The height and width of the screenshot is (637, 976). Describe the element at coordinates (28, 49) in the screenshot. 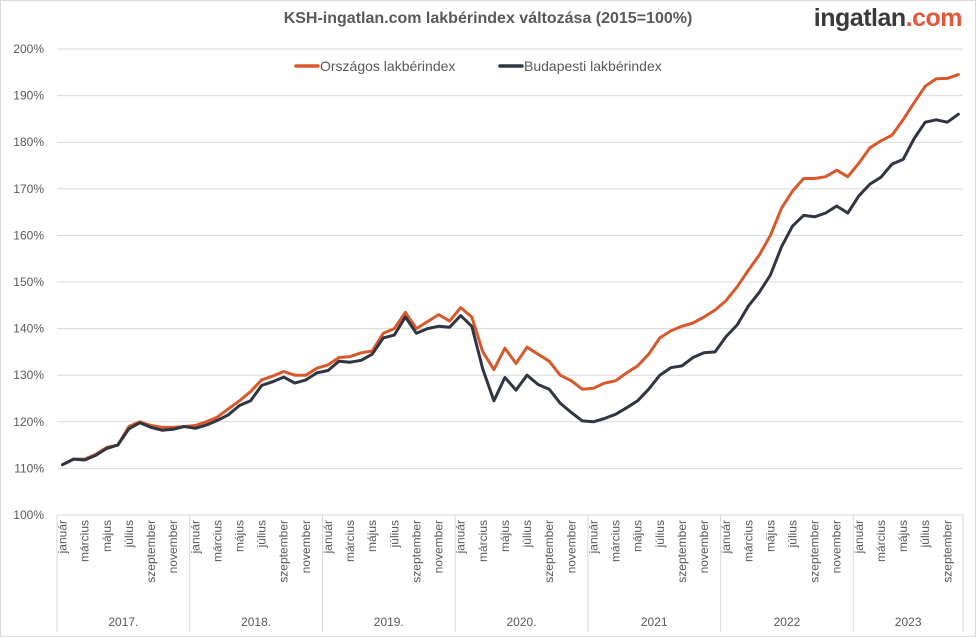

I see `y-tick-label: 200%` at that location.